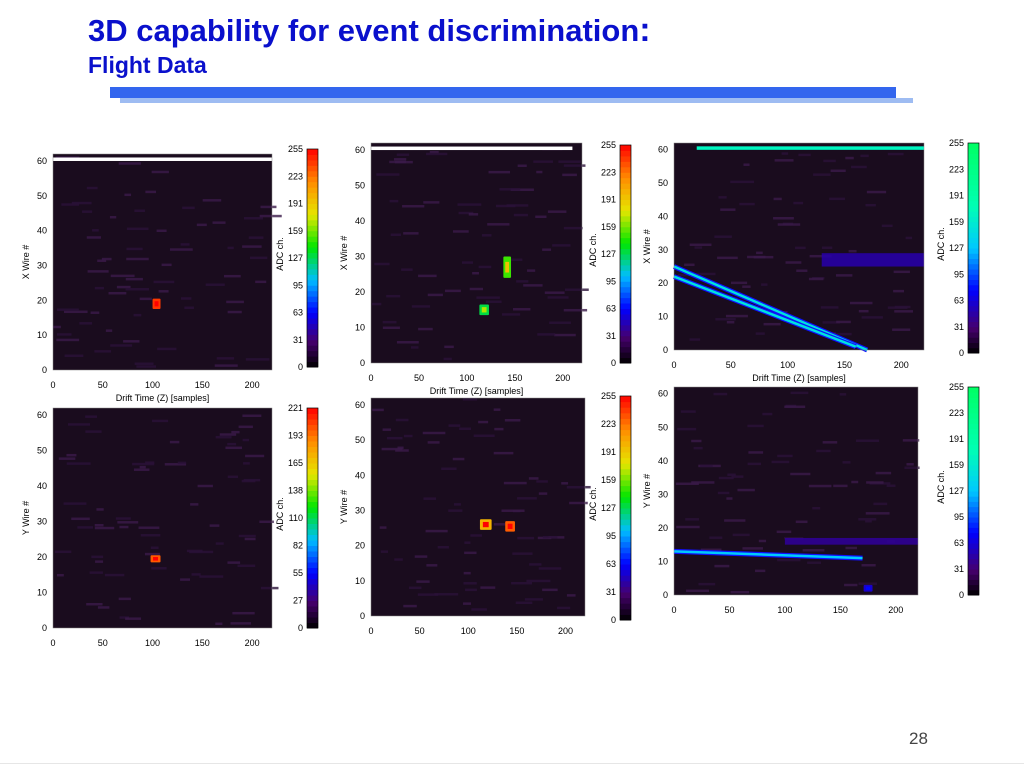 This screenshot has width=1024, height=768. What do you see at coordinates (663, 528) in the screenshot?
I see `y-tick-label: 20` at bounding box center [663, 528].